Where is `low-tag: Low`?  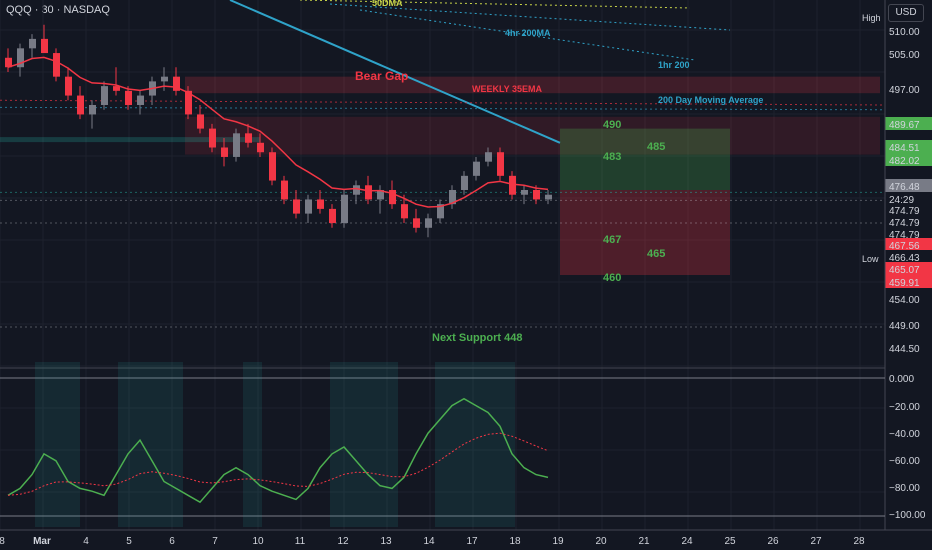
low-tag: Low is located at coordinates (870, 259).